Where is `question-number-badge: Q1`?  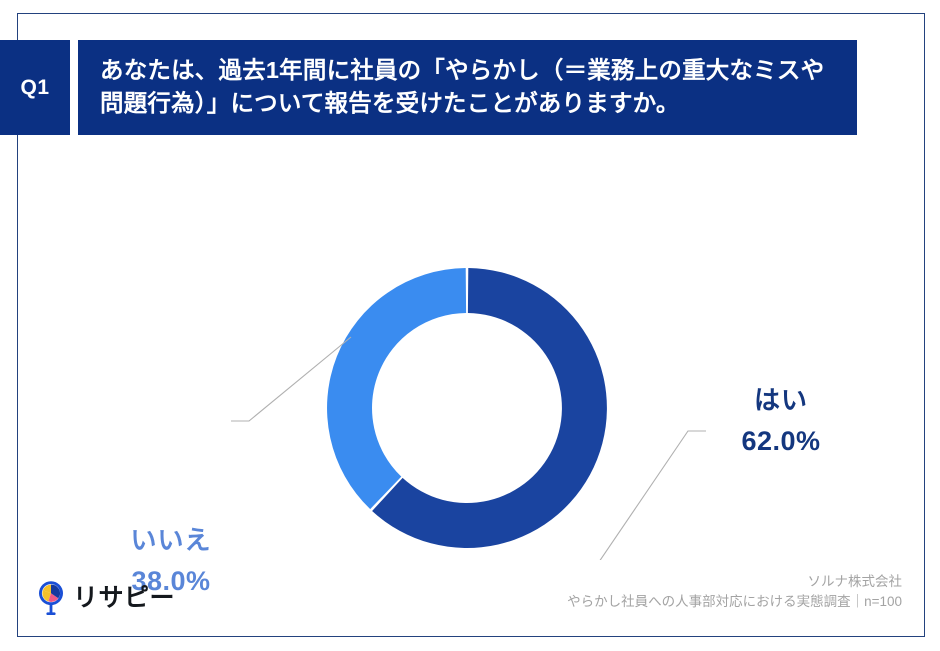 question-number-badge: Q1 is located at coordinates (35, 87).